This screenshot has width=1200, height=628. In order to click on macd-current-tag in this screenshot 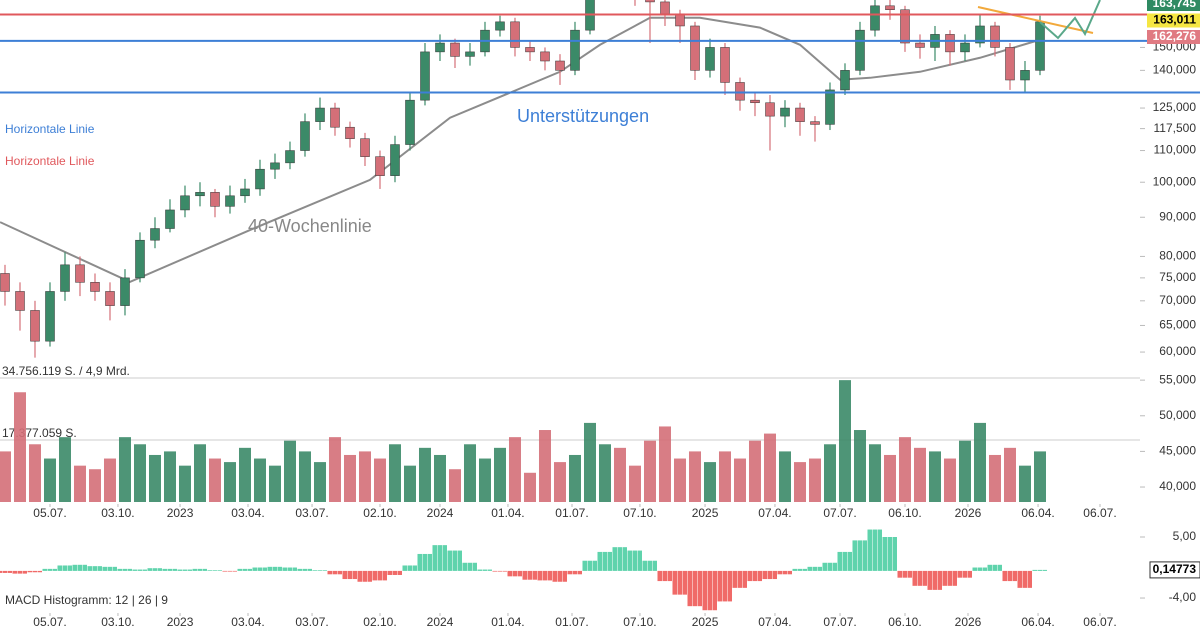, I will do `click(1174, 570)`.